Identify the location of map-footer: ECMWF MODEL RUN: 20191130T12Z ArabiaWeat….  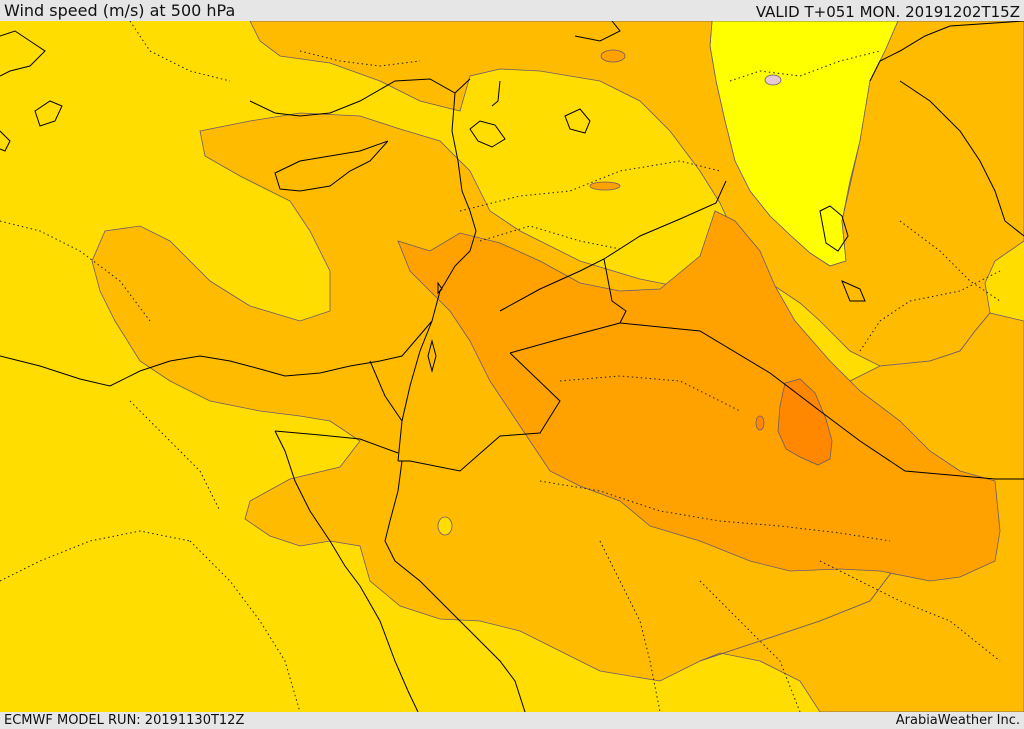
(512, 720).